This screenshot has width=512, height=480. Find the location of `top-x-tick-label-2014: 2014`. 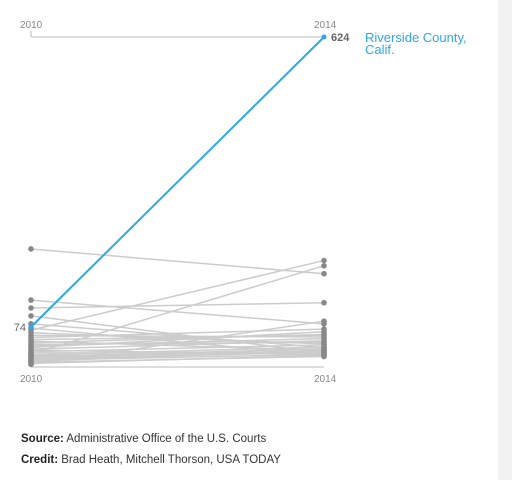

top-x-tick-label-2014: 2014 is located at coordinates (325, 25).